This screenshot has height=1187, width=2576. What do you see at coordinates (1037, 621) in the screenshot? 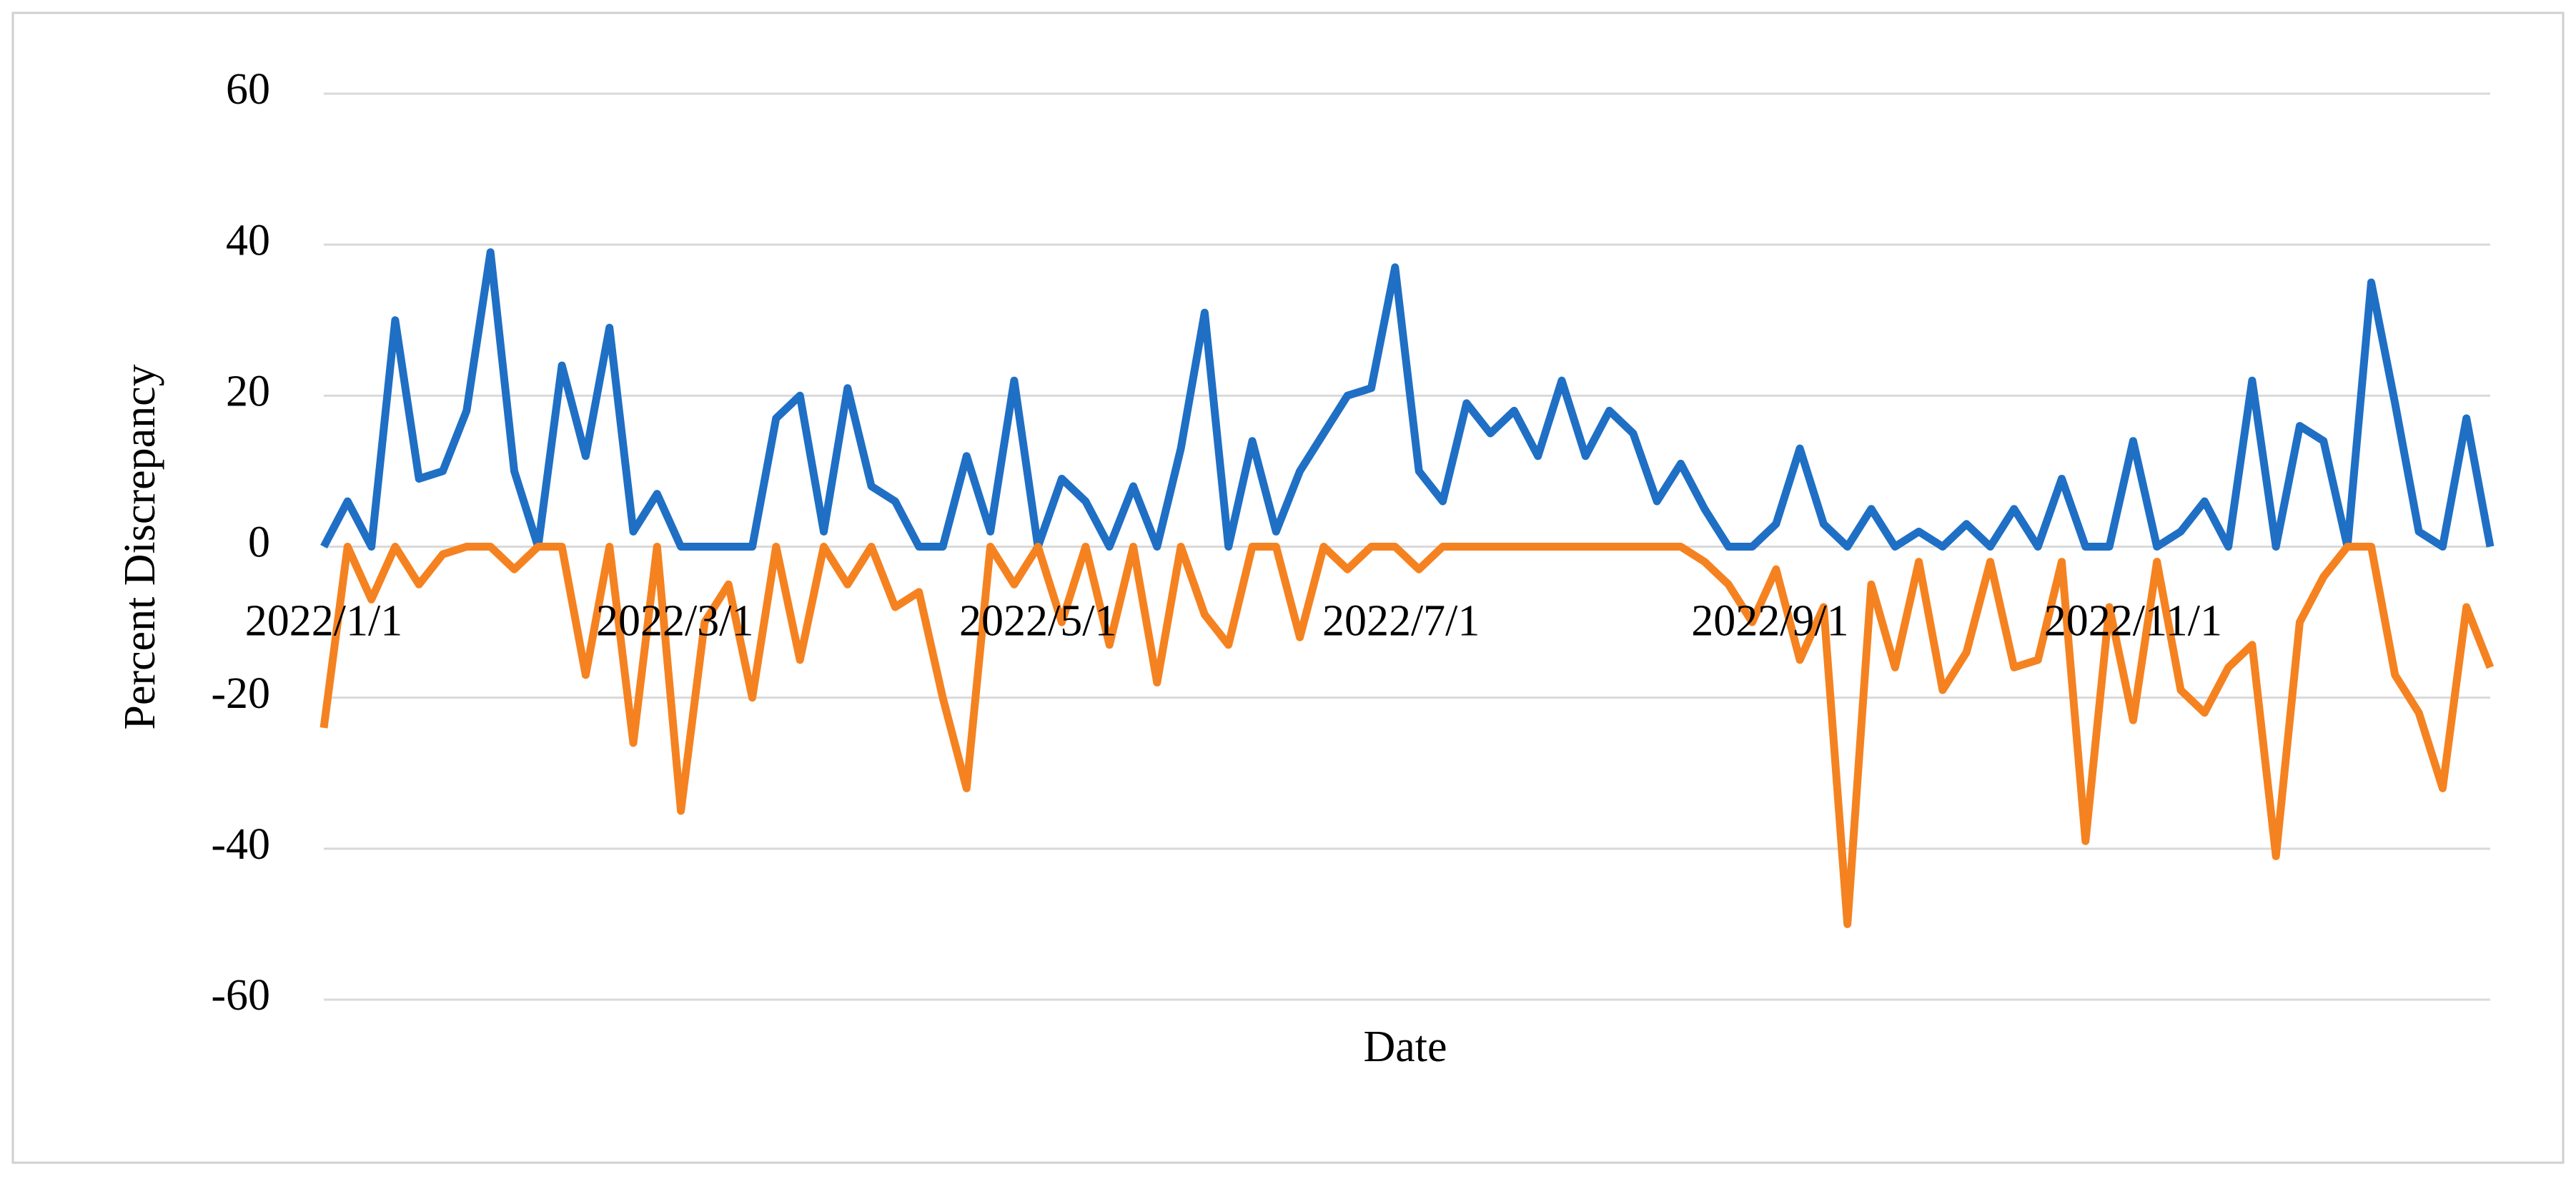
I see `x-tick-label: 2022/5/1` at bounding box center [1037, 621].